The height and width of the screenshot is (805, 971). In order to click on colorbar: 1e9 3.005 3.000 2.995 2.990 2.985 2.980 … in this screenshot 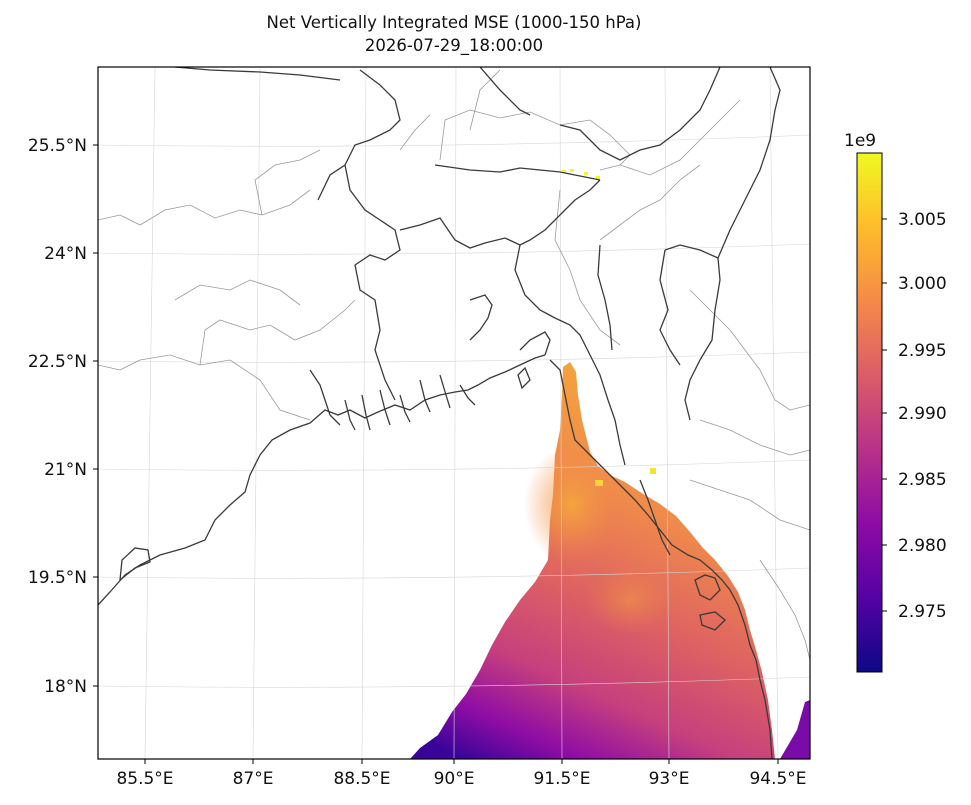, I will do `click(895, 402)`.